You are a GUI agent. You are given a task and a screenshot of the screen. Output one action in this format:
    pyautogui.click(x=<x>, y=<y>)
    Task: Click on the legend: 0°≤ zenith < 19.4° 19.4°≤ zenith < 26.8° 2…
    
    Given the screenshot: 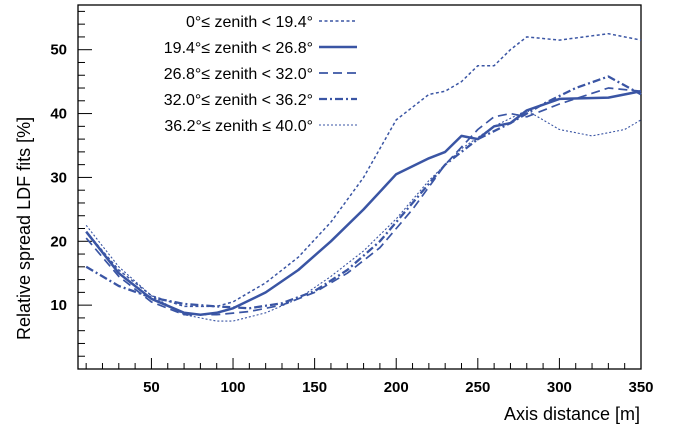 What is the action you would take?
    pyautogui.click(x=260, y=74)
    